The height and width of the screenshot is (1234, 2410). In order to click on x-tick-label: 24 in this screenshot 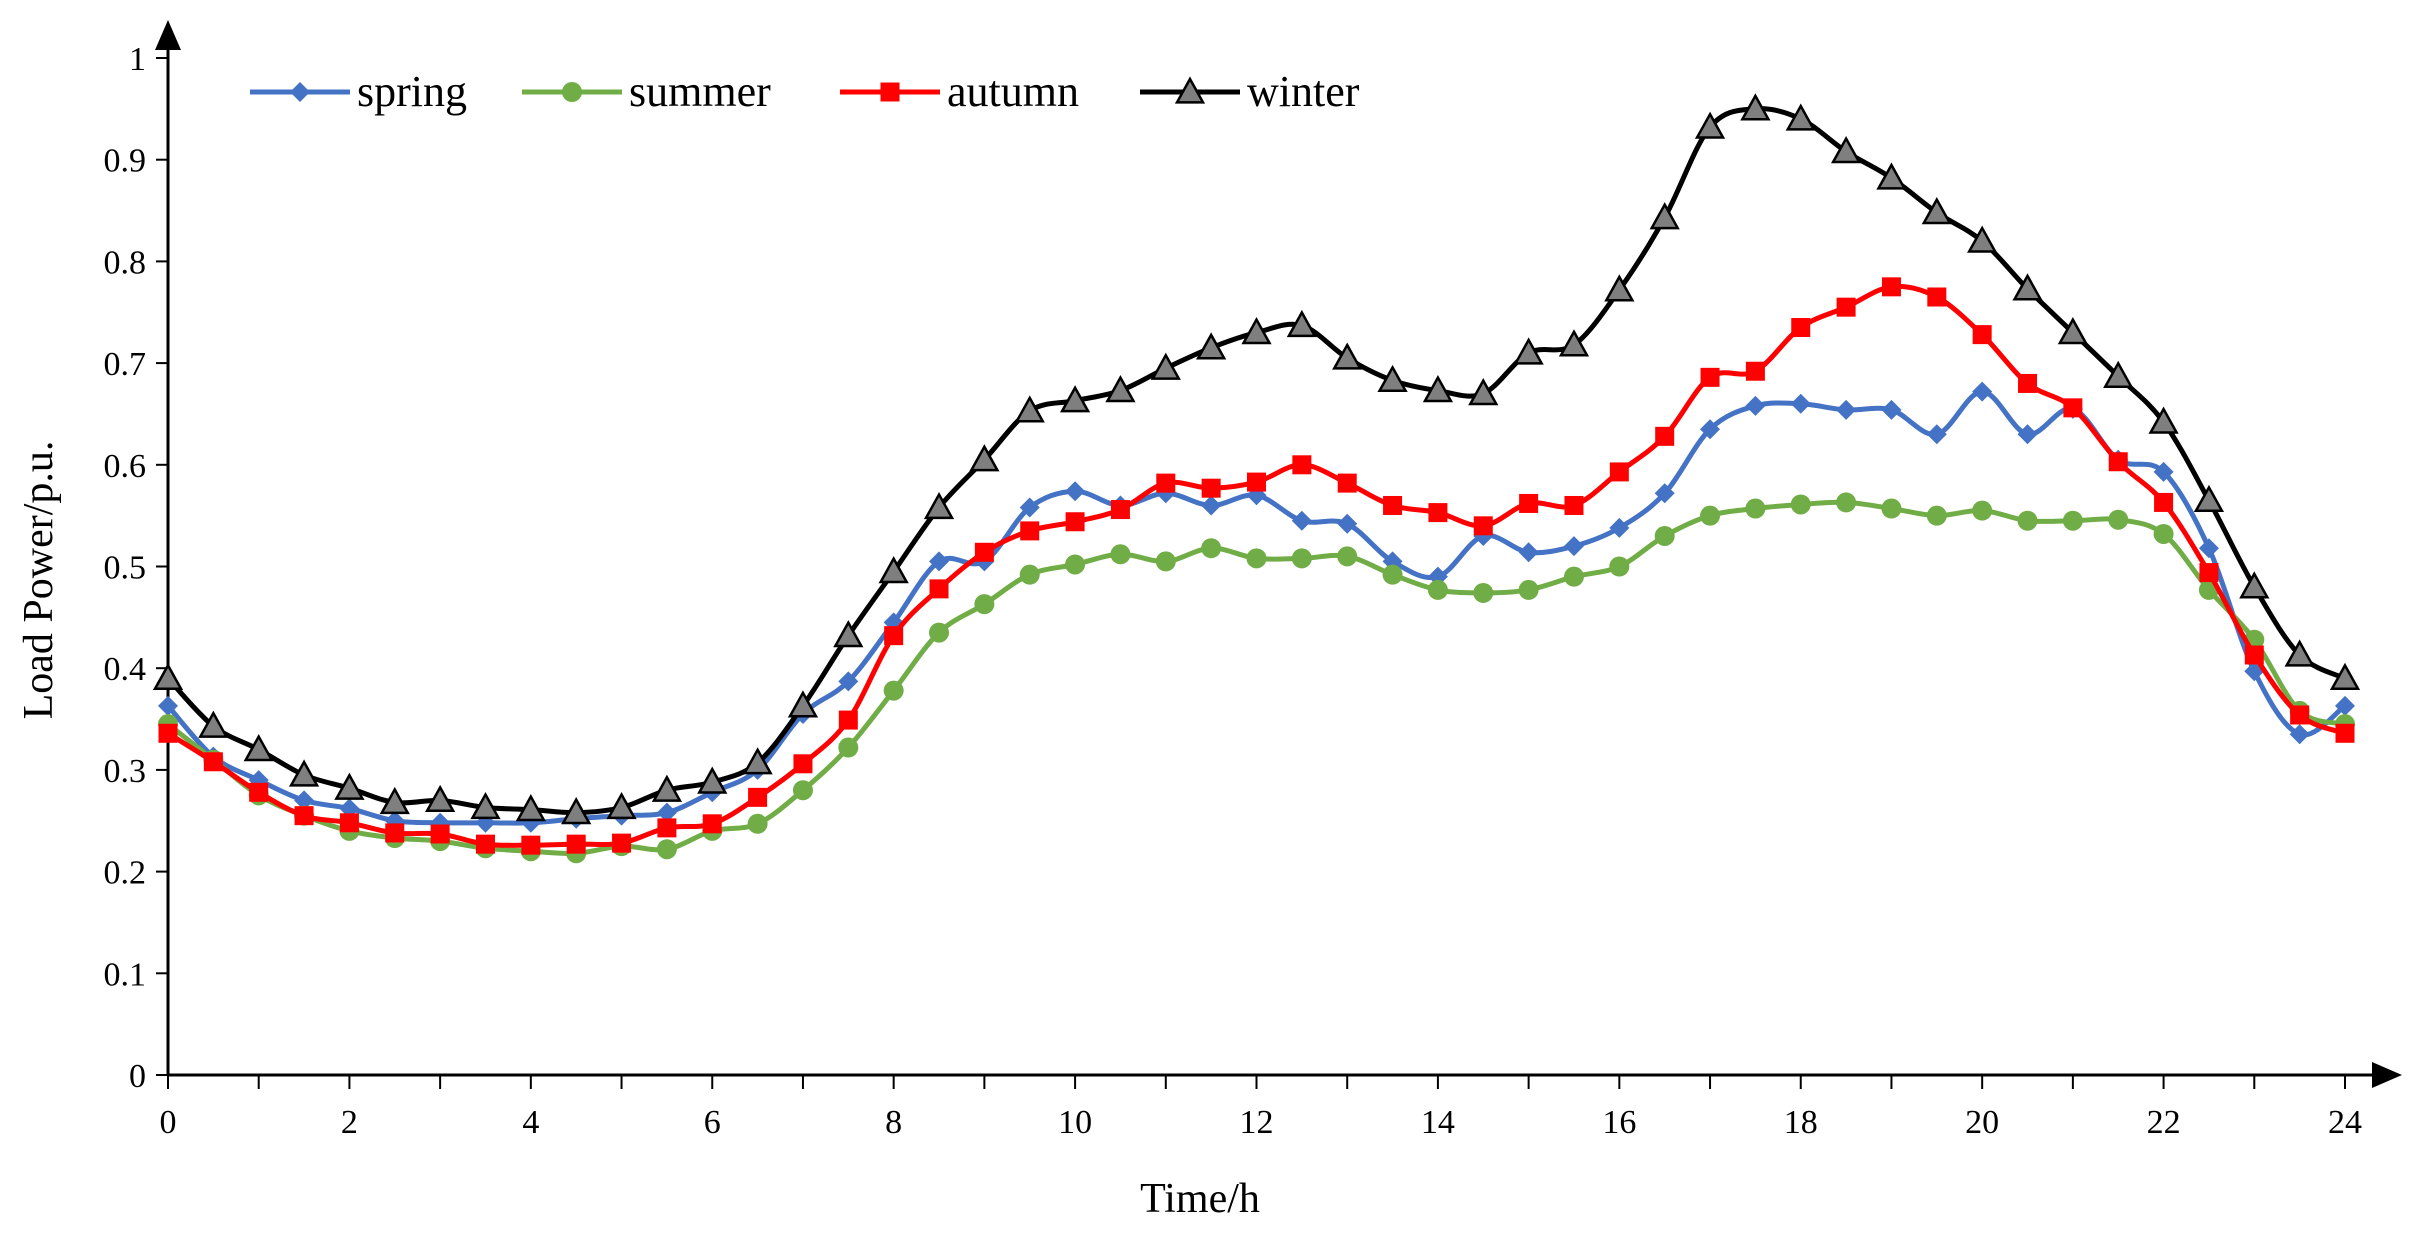, I will do `click(2345, 1122)`.